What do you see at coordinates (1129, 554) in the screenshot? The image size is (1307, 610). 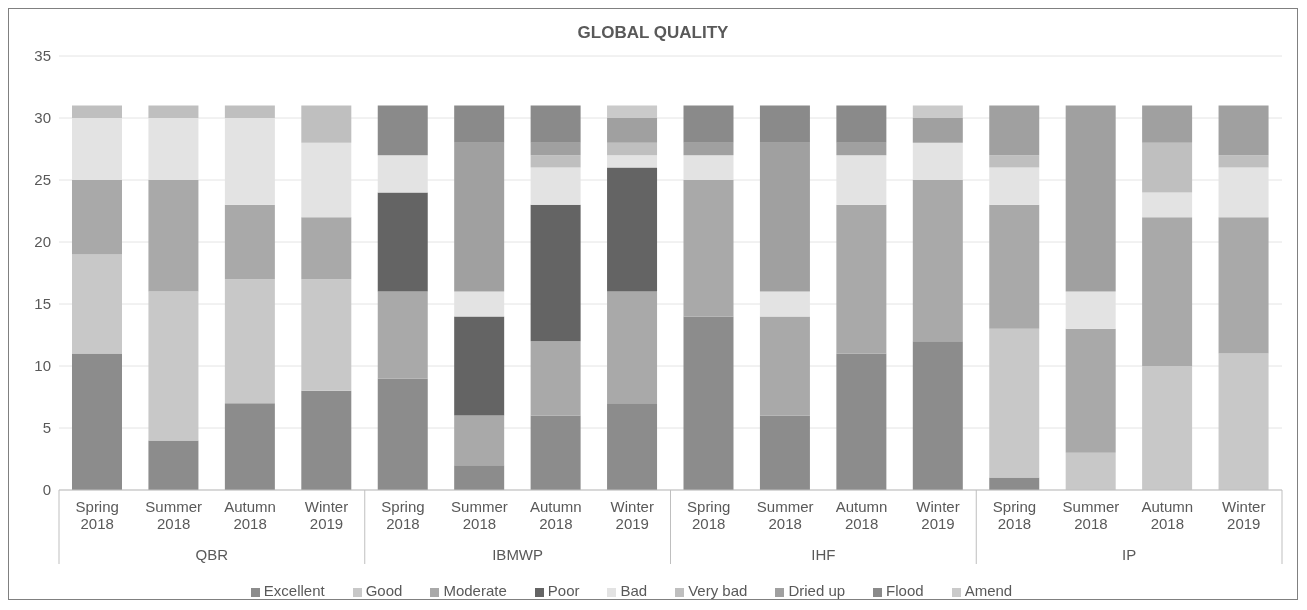 I see `text: IP` at bounding box center [1129, 554].